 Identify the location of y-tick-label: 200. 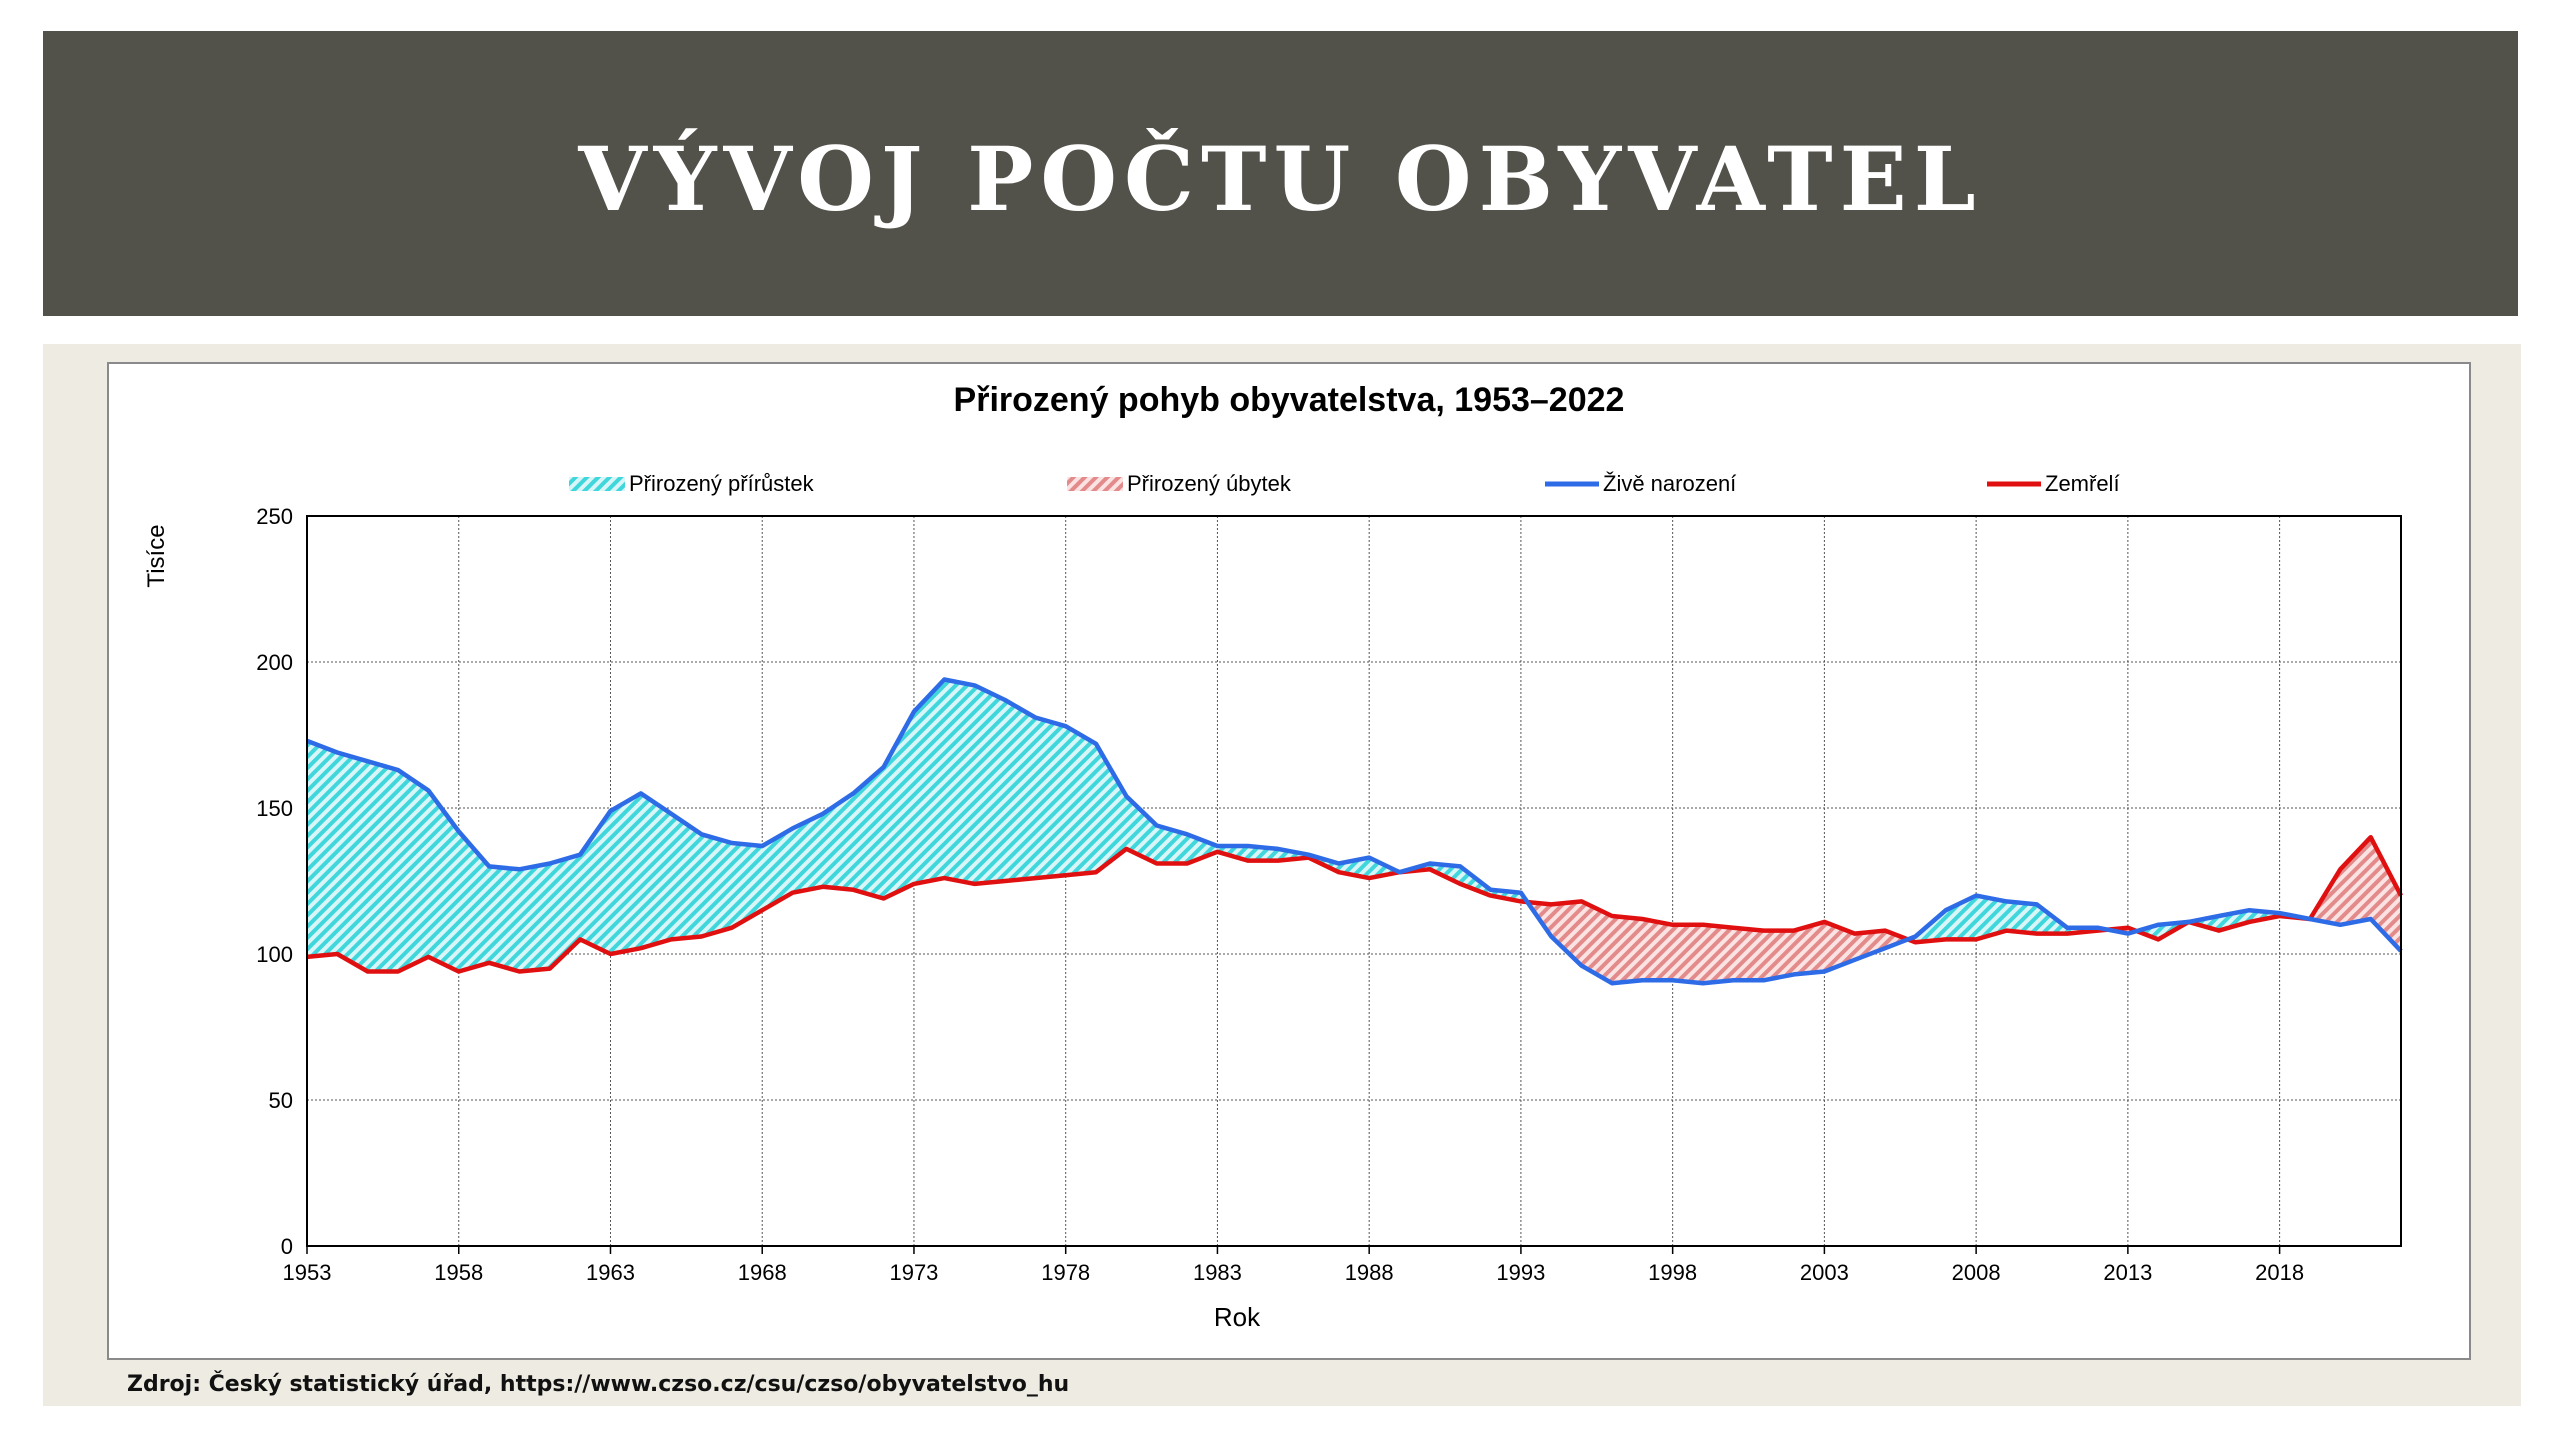
(274, 662).